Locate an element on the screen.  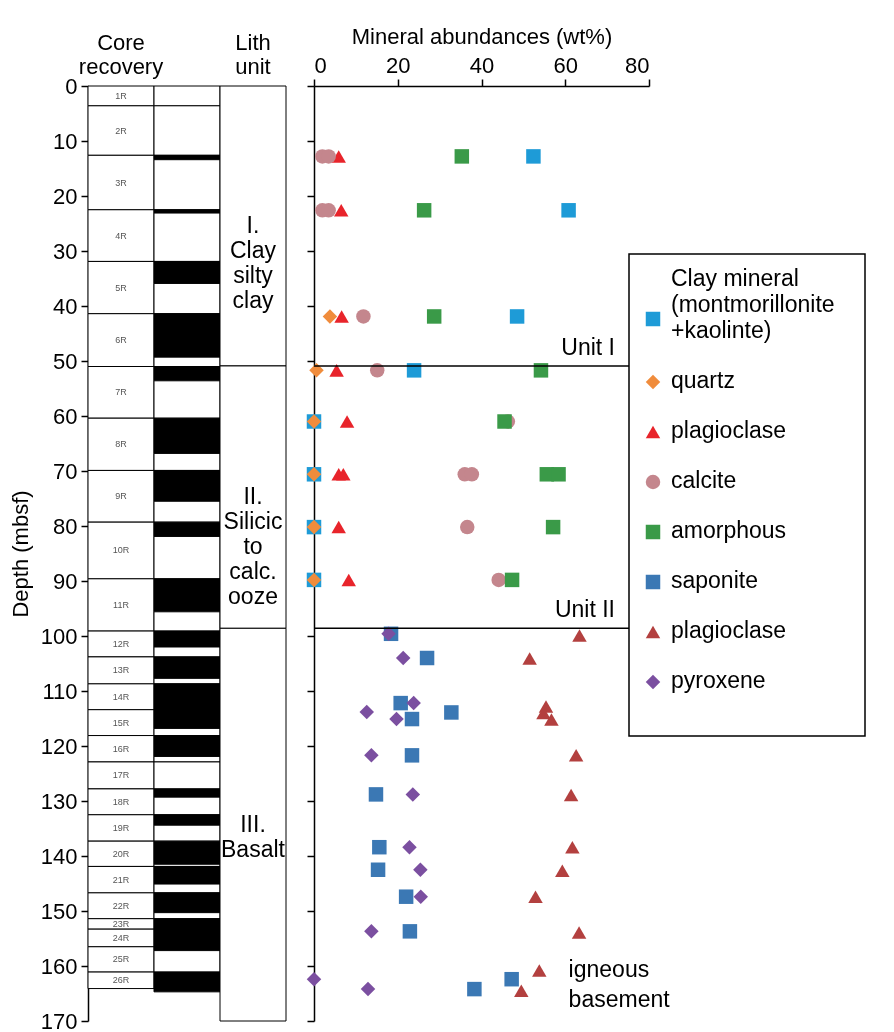
y-tick-label: 110 is located at coordinates (60, 691).